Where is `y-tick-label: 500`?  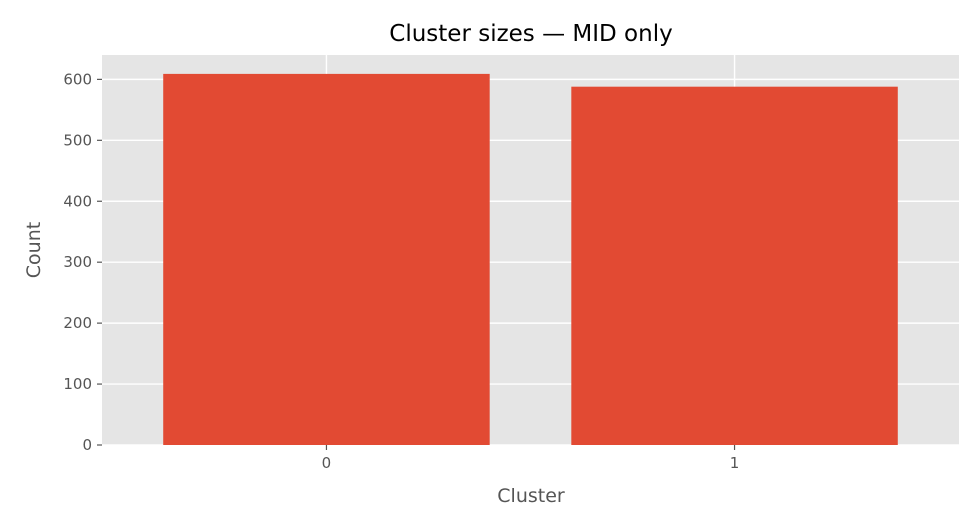 y-tick-label: 500 is located at coordinates (77, 140).